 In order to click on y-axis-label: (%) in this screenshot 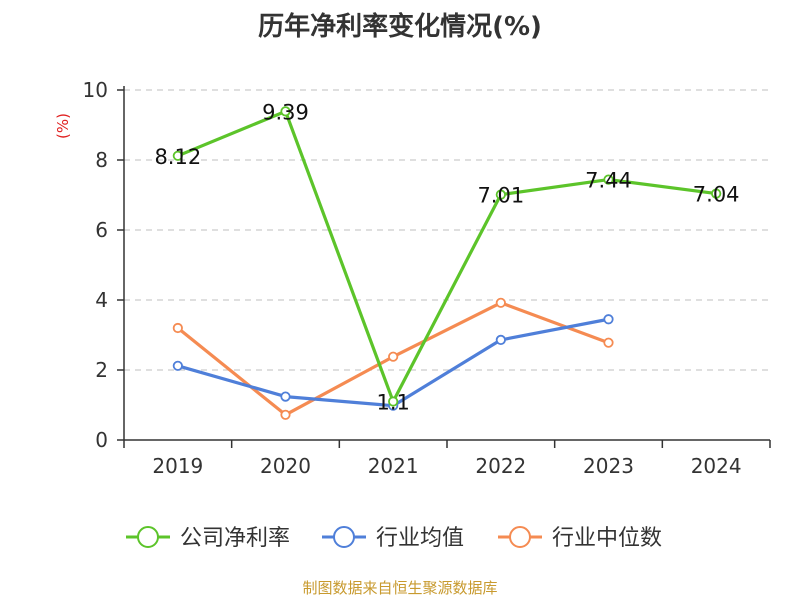, I will do `click(63, 126)`.